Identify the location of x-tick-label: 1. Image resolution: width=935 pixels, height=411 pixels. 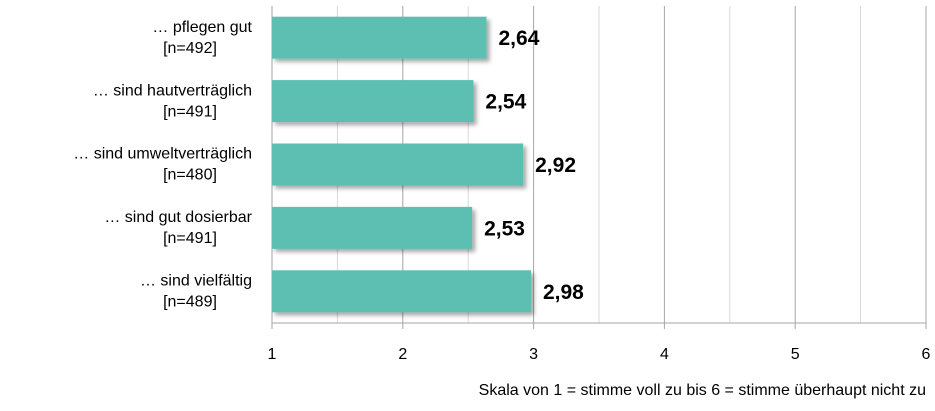
(272, 354).